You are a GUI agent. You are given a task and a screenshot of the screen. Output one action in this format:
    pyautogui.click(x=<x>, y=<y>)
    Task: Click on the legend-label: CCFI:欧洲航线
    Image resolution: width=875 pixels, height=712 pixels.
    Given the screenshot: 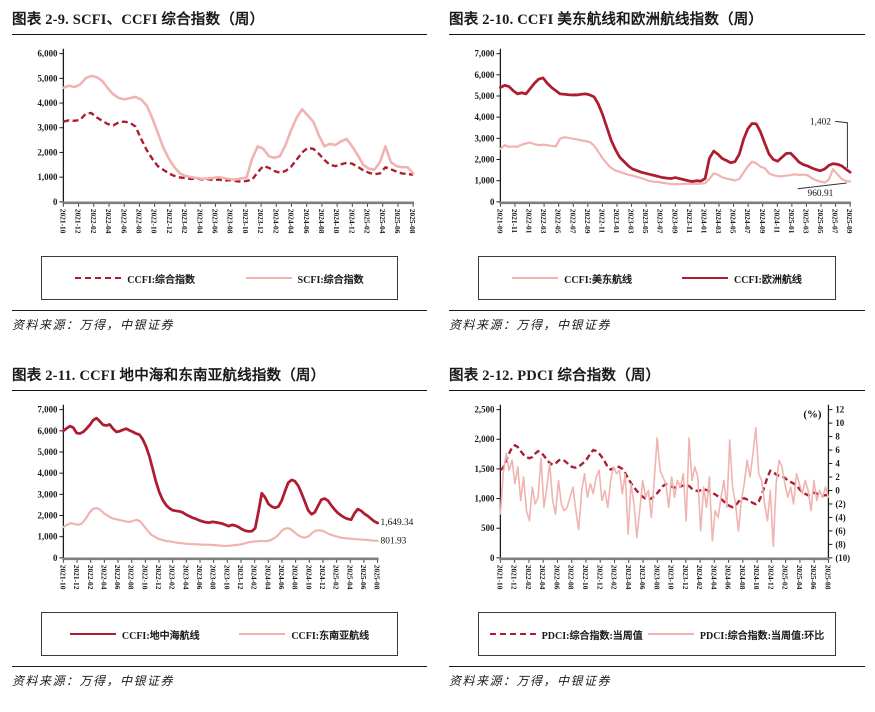 What is the action you would take?
    pyautogui.click(x=768, y=280)
    